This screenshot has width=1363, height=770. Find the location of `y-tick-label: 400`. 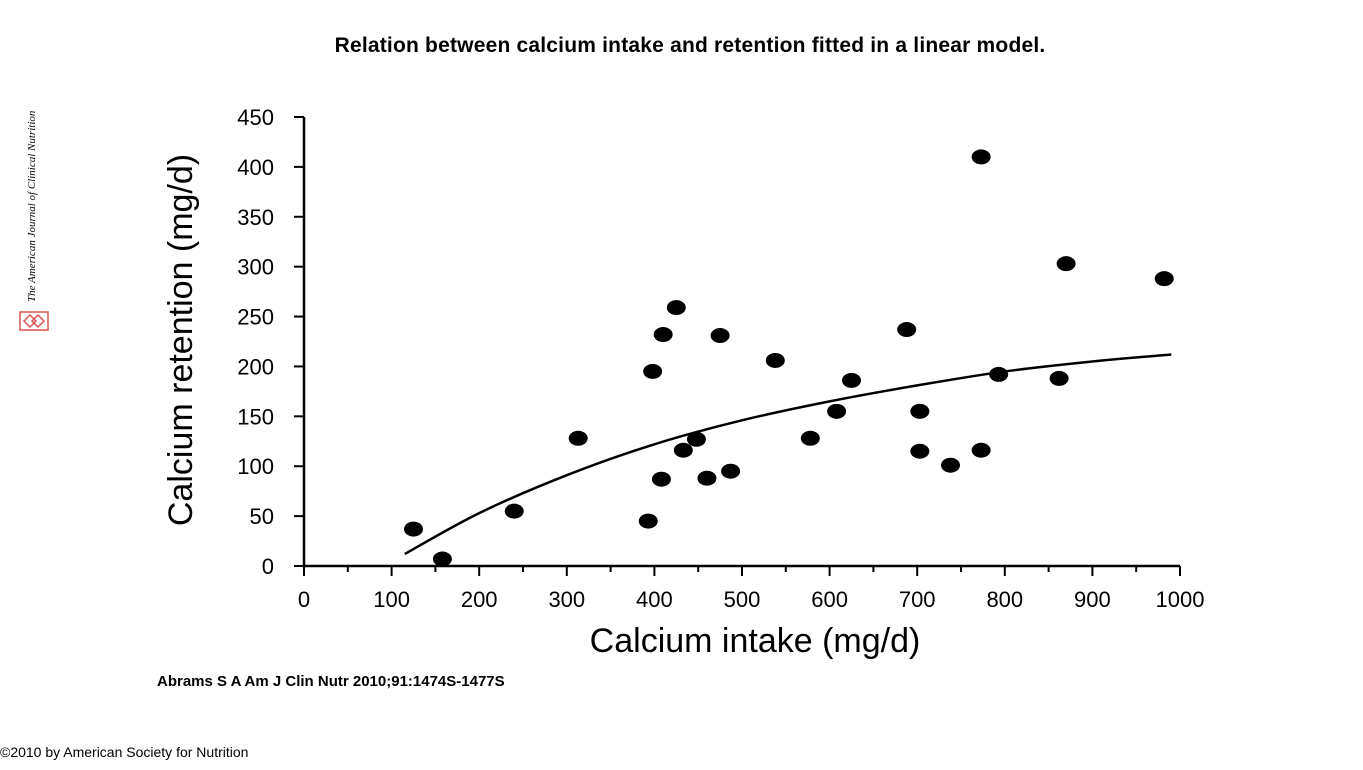

y-tick-label: 400 is located at coordinates (255, 167).